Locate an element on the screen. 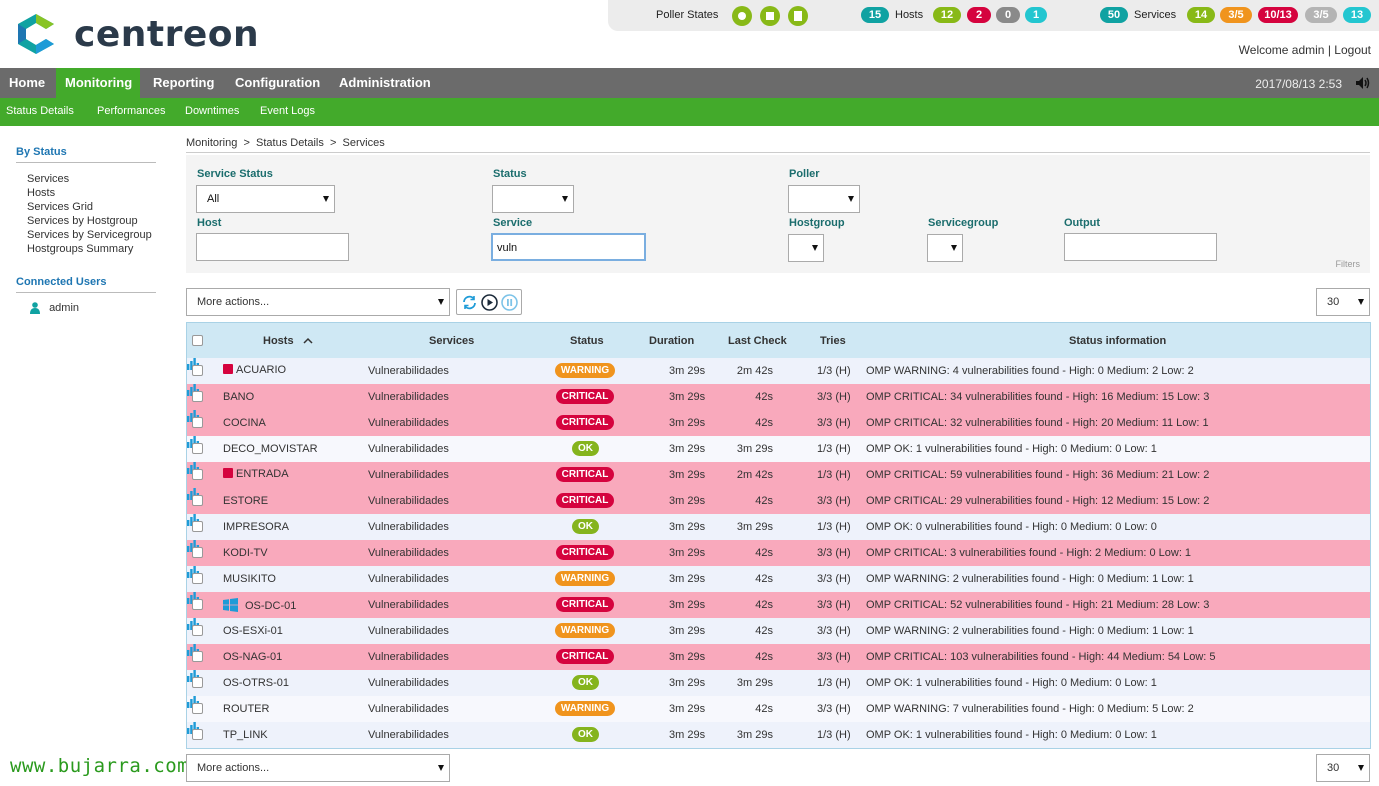 This screenshot has height=786, width=1379. sidebar-item-hosts: Hosts is located at coordinates (41, 193).